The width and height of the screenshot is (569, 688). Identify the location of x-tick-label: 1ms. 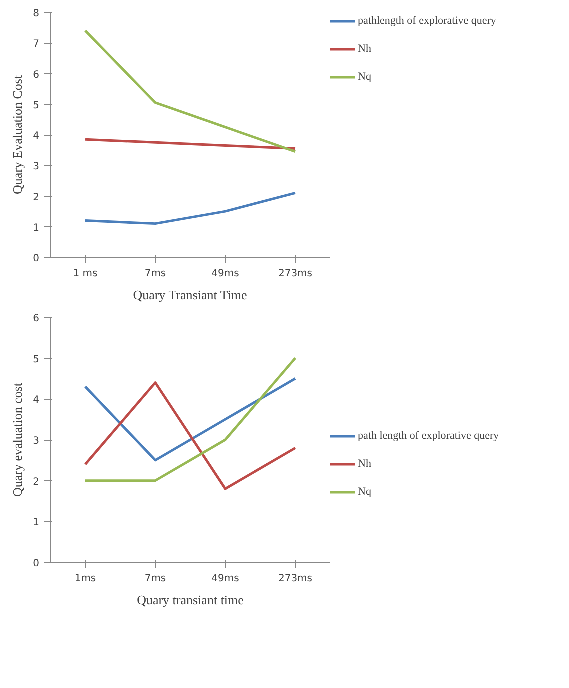
(85, 579).